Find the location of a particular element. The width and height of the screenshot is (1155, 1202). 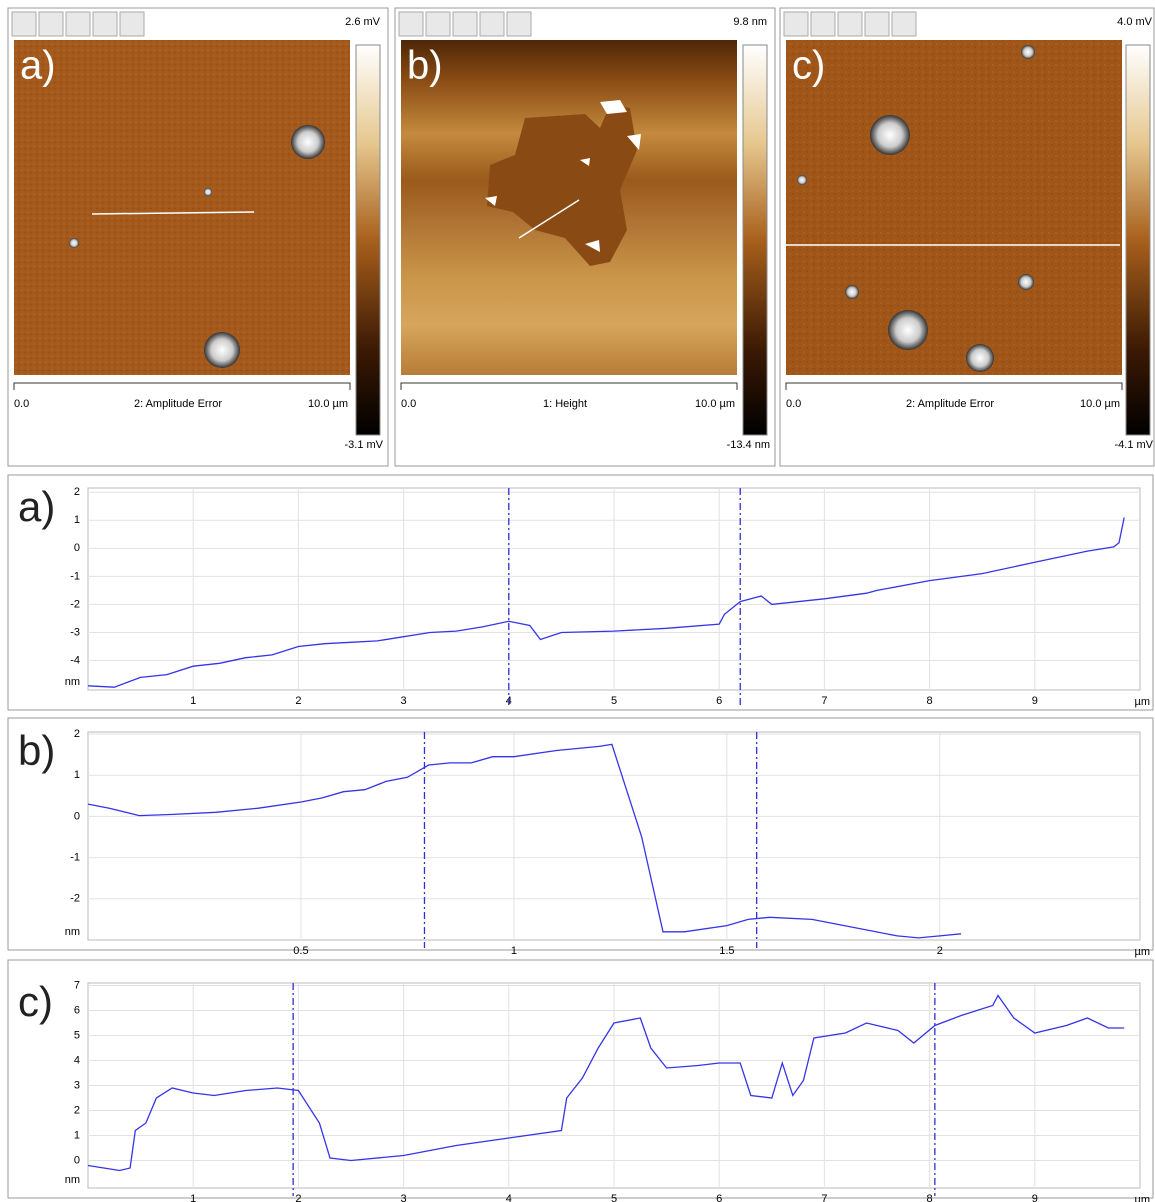

y-tick-label: 4 is located at coordinates (77, 1060).